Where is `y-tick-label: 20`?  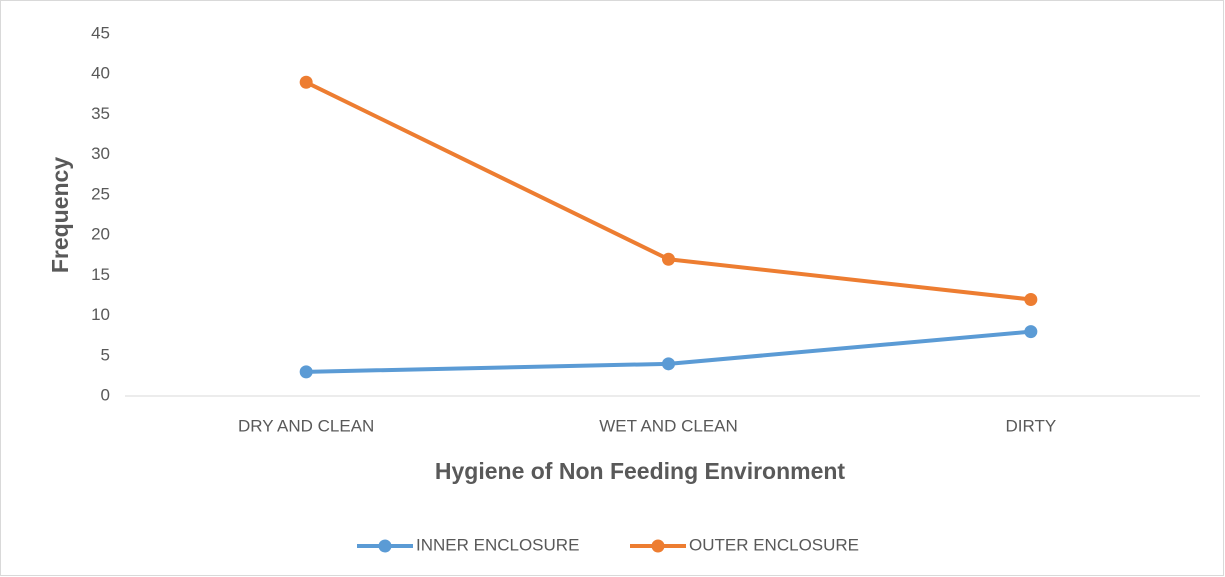 y-tick-label: 20 is located at coordinates (100, 234).